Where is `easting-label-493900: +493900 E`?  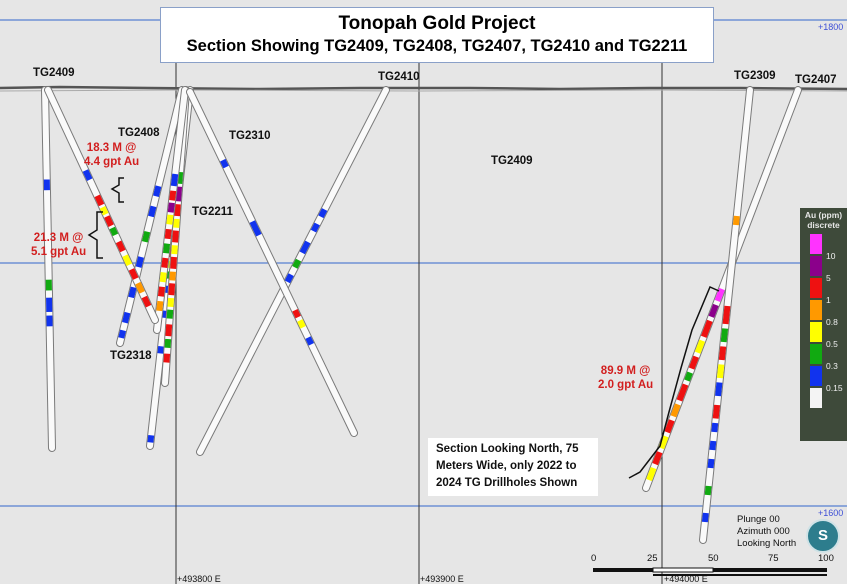
easting-label-493900: +493900 E is located at coordinates (442, 579).